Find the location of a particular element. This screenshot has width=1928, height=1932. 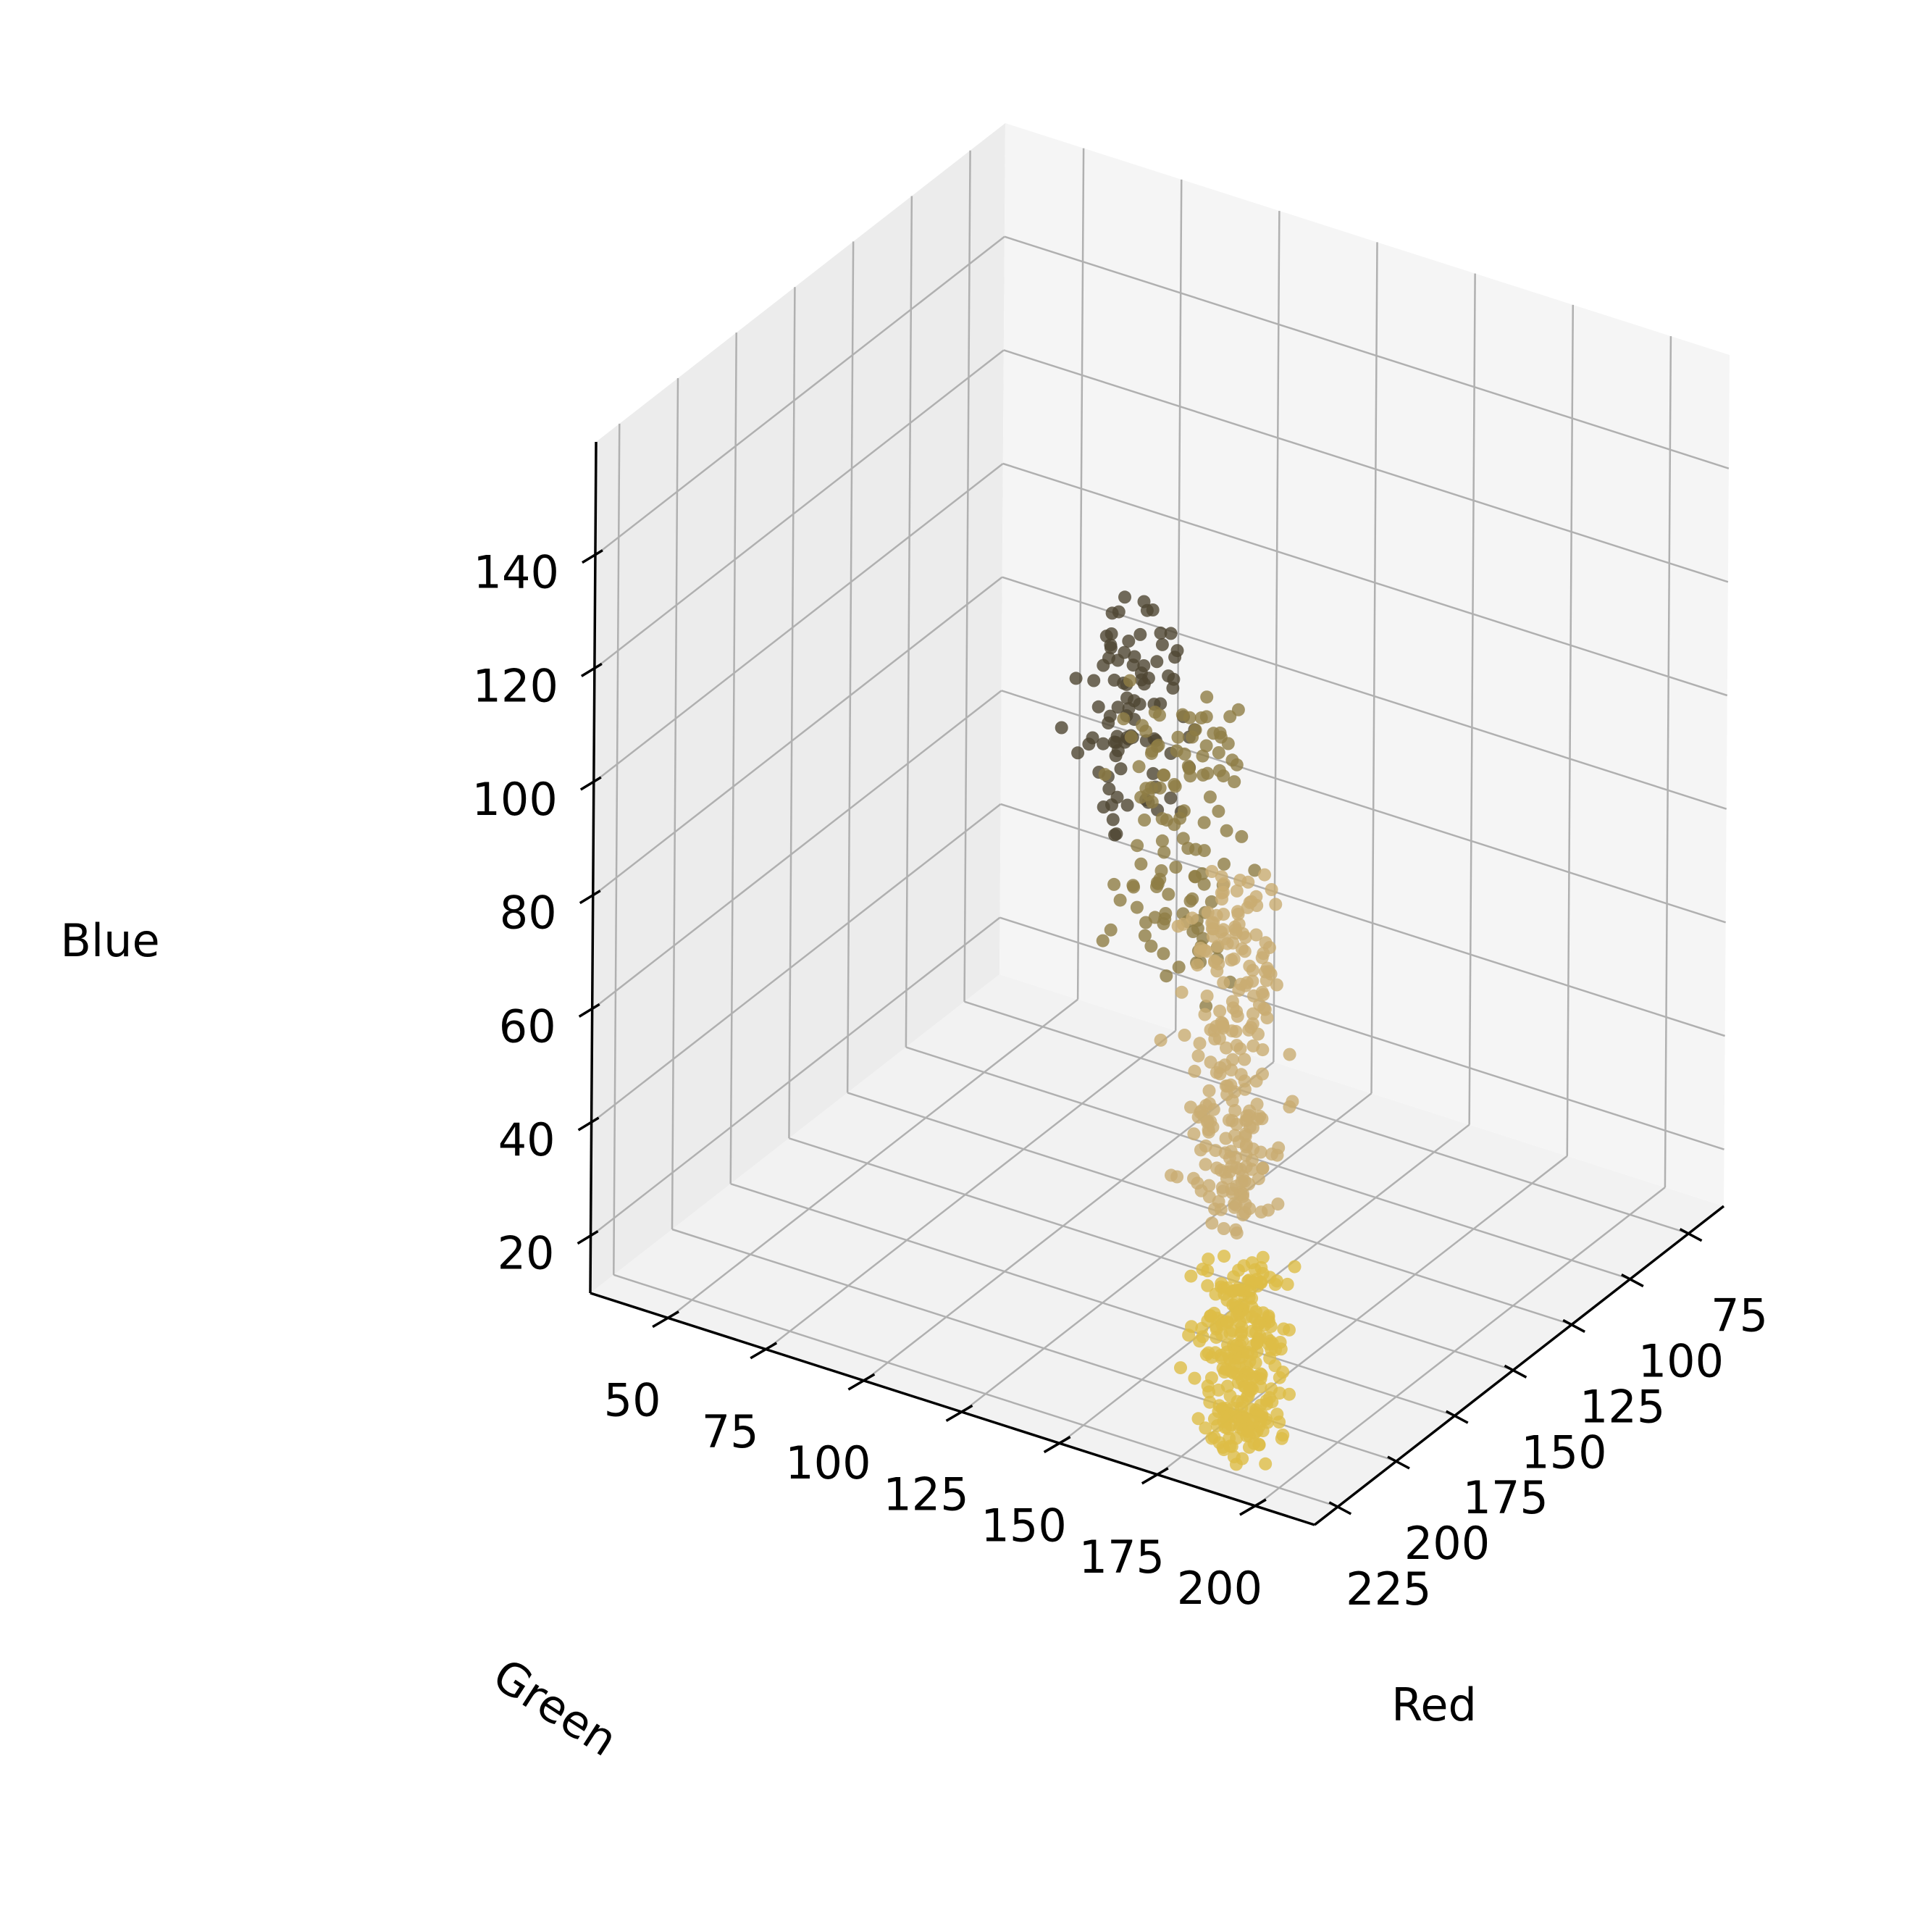

gridline-red-floor is located at coordinates (1268, 1163).